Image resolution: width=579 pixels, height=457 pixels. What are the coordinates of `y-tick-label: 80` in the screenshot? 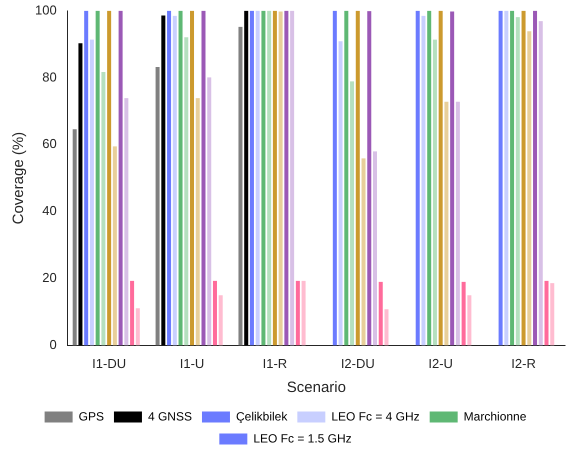 It's located at (49, 76).